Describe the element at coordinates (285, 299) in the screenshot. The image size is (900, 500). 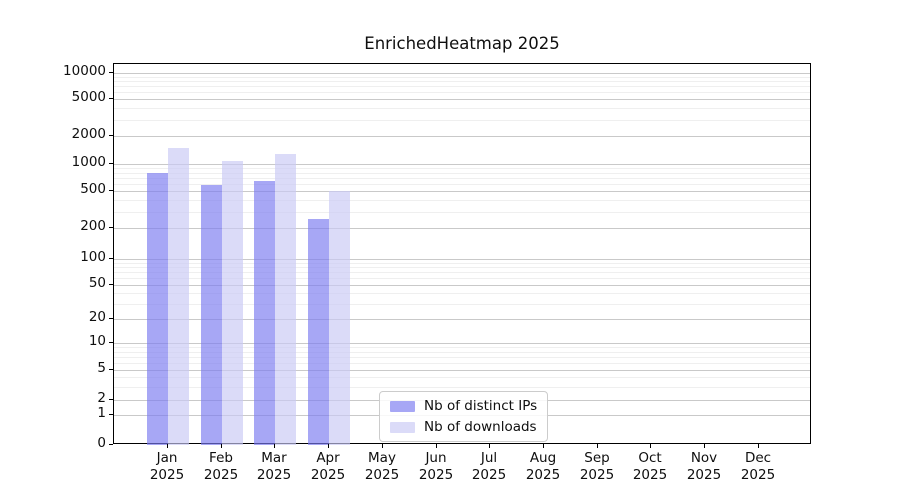
I see `bar-downloads-mar` at that location.